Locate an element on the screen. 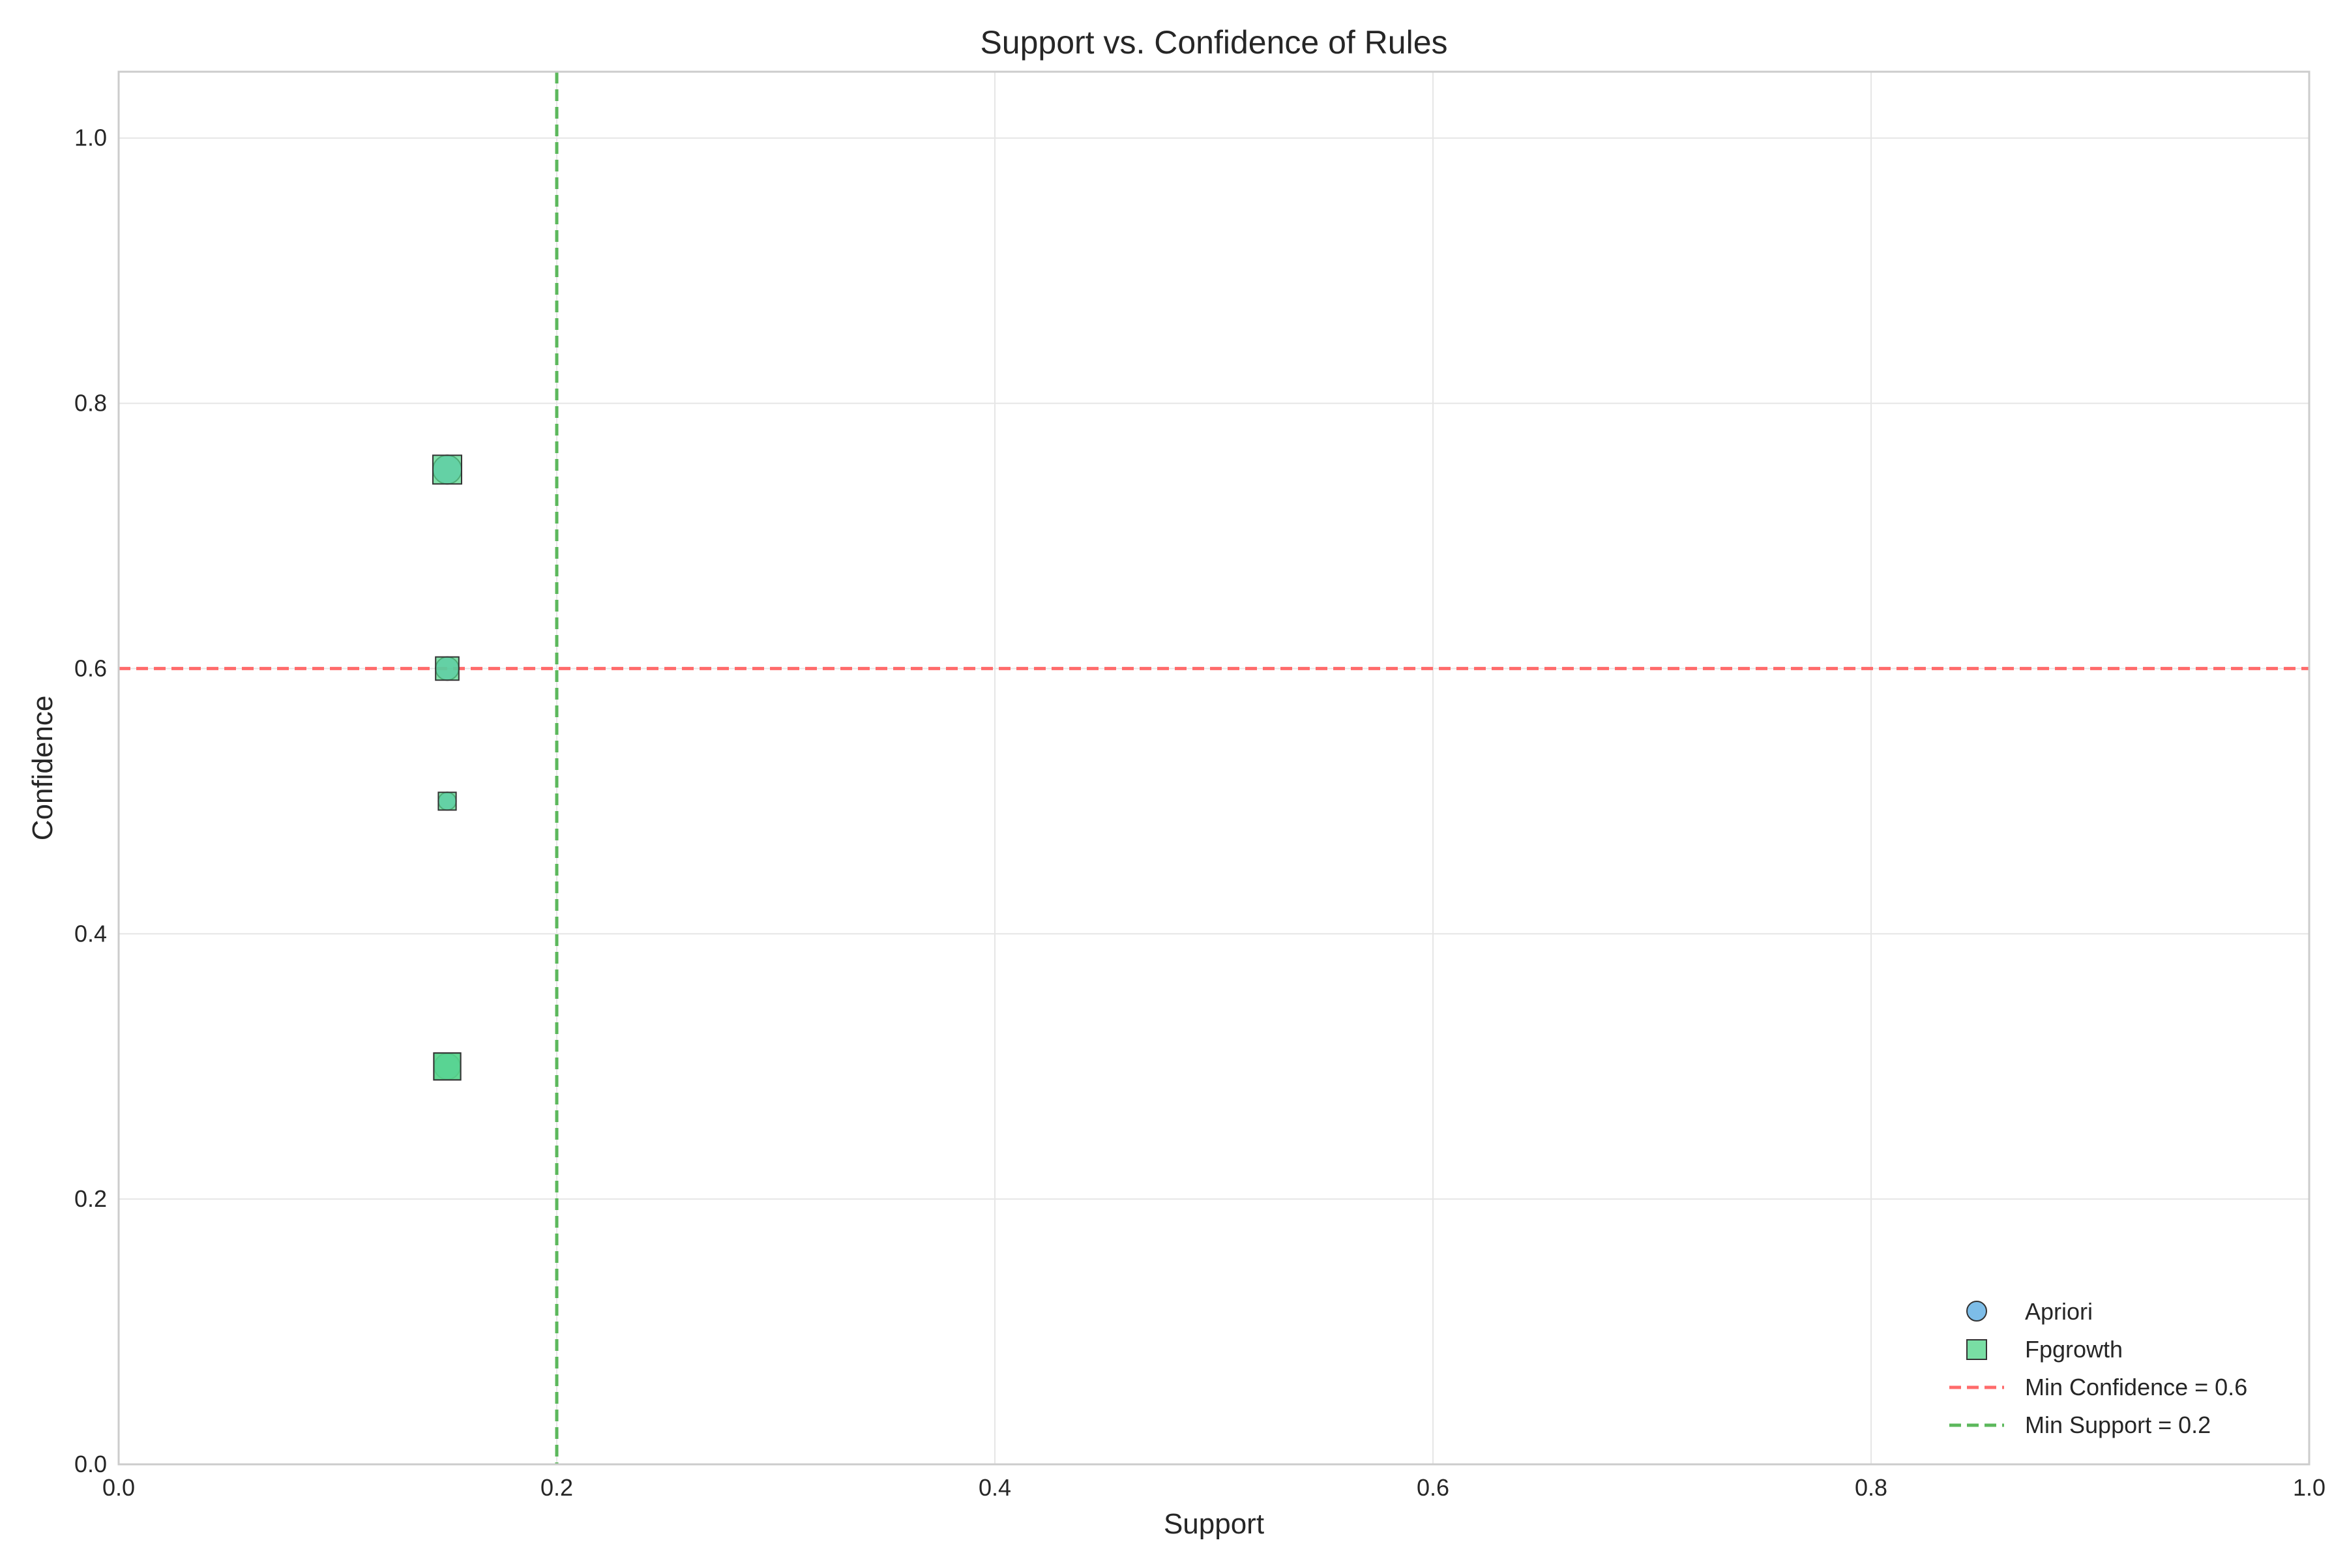  chart-title: Support vs. Confidence of Rules is located at coordinates (1213, 43).